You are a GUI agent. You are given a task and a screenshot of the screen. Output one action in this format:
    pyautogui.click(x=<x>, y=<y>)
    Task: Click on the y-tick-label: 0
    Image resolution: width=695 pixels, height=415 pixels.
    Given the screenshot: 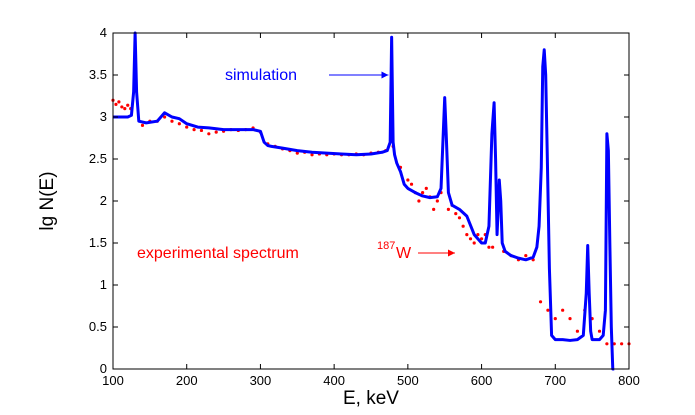 What is the action you would take?
    pyautogui.click(x=103, y=368)
    